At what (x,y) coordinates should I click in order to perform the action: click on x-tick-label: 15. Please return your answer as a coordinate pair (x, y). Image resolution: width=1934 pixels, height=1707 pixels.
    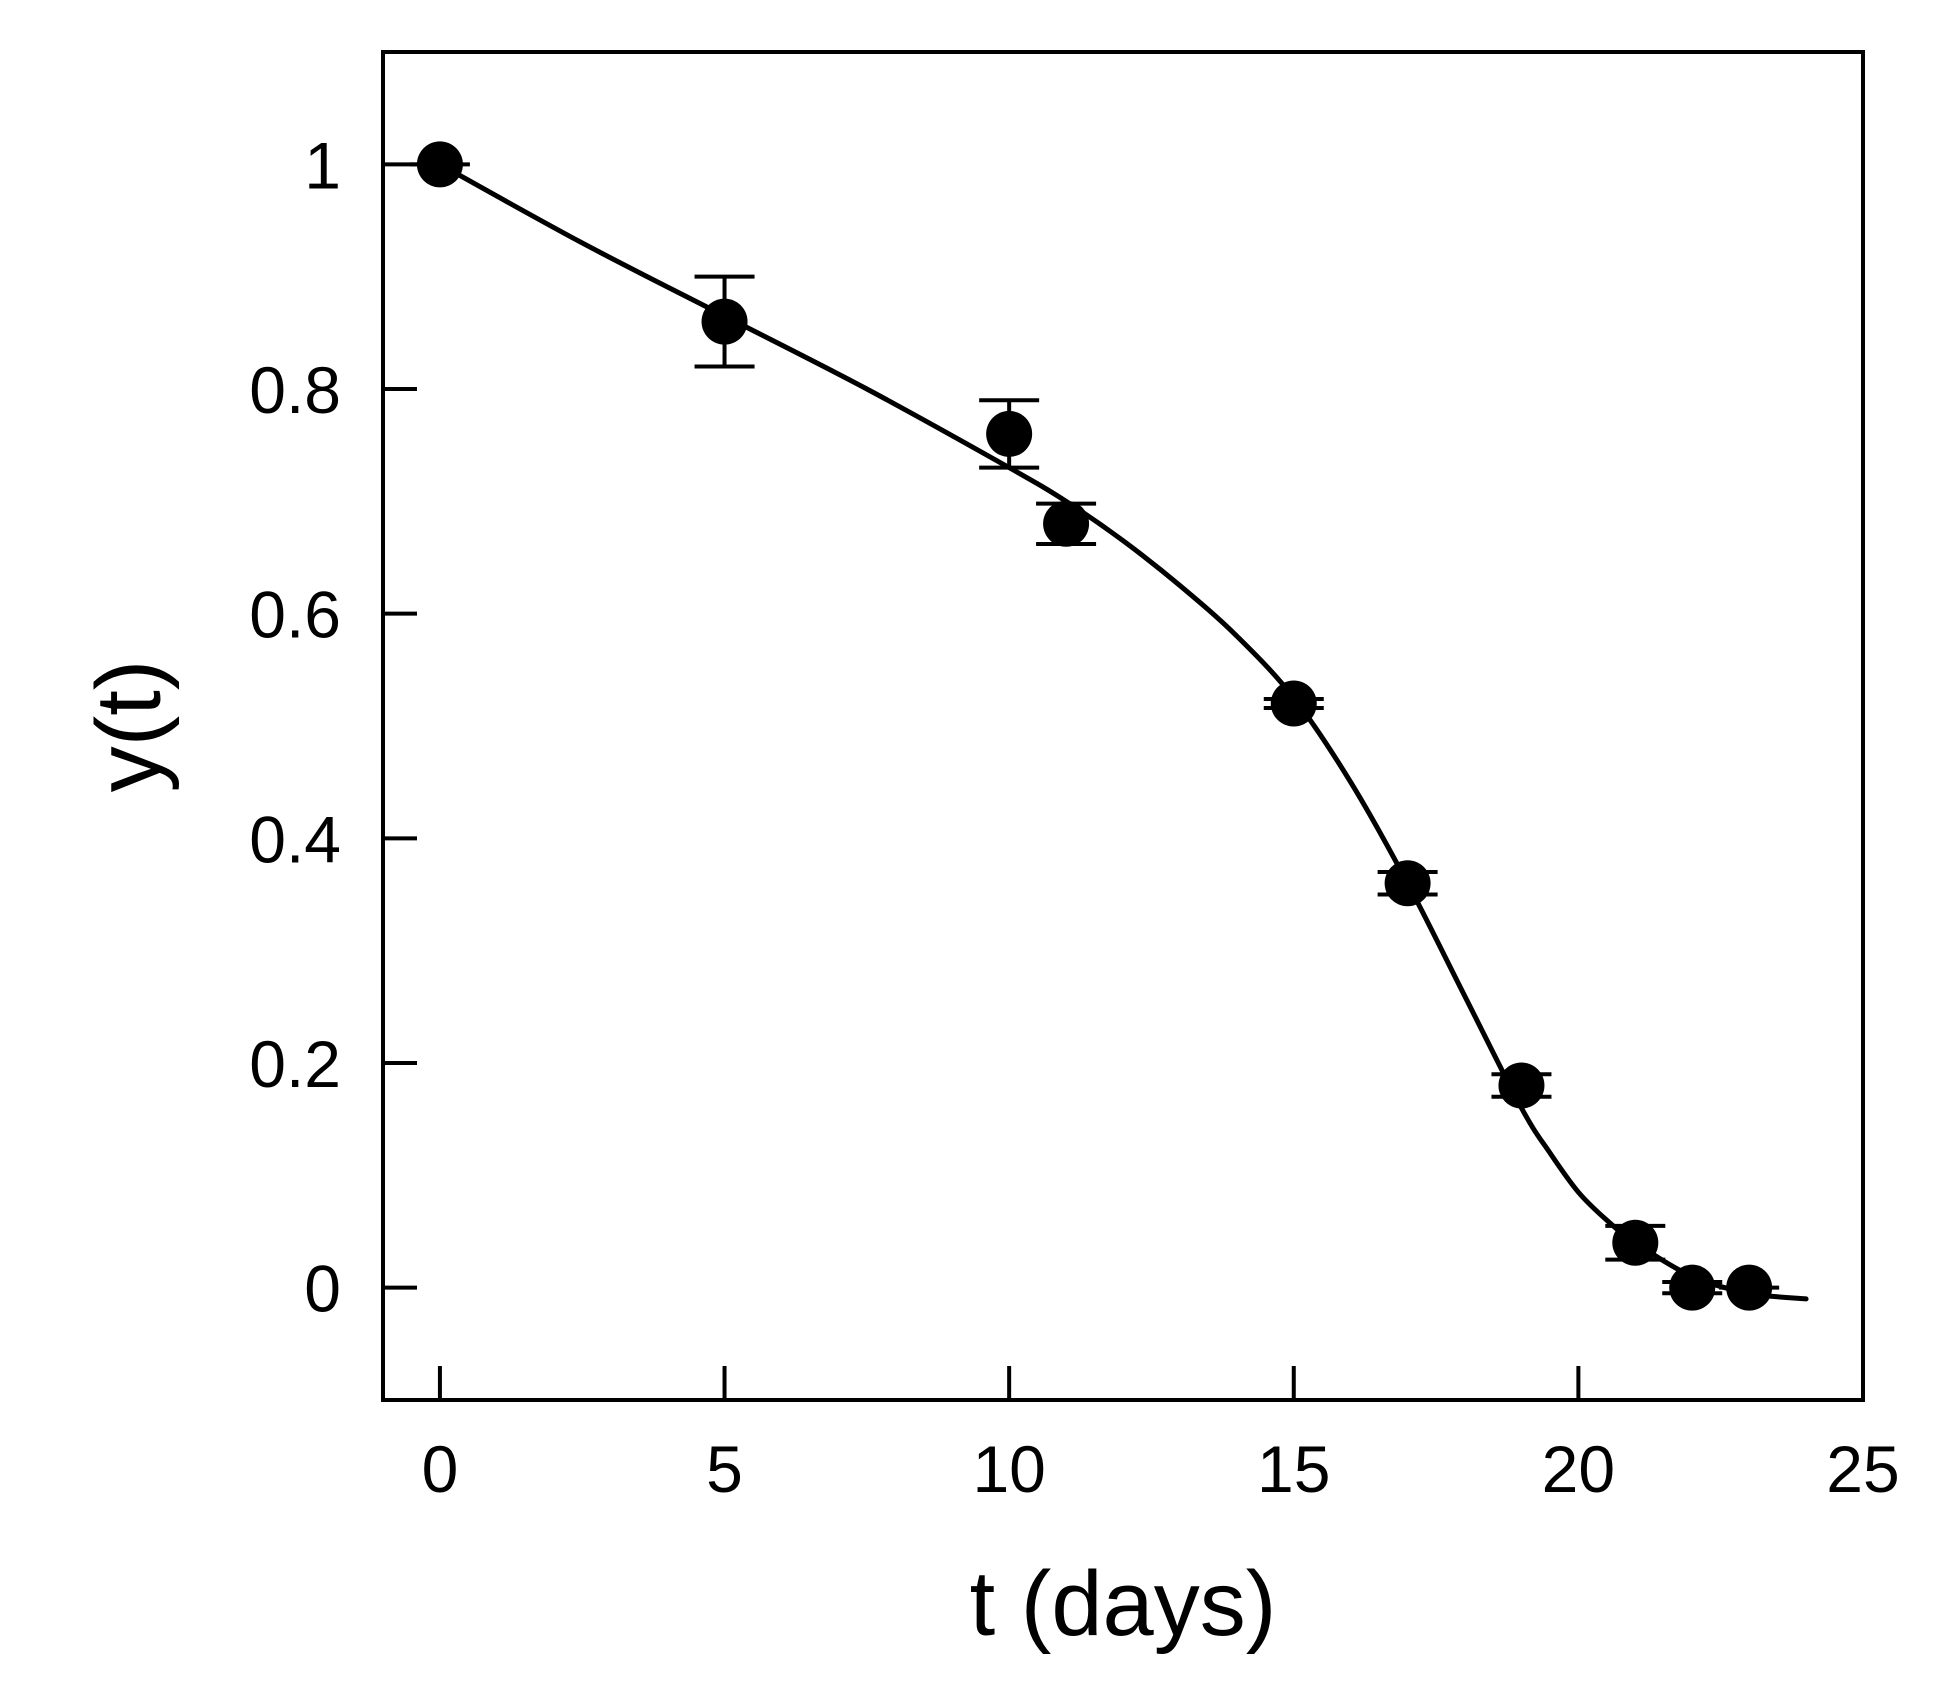
    Looking at the image, I should click on (1293, 1469).